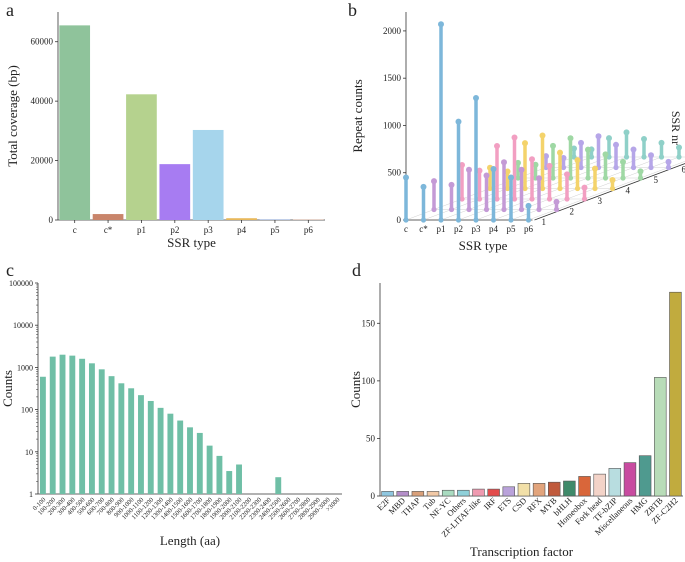 This screenshot has width=685, height=562. What do you see at coordinates (357, 115) in the screenshot?
I see `y-axis-label-b: Repeat counts` at bounding box center [357, 115].